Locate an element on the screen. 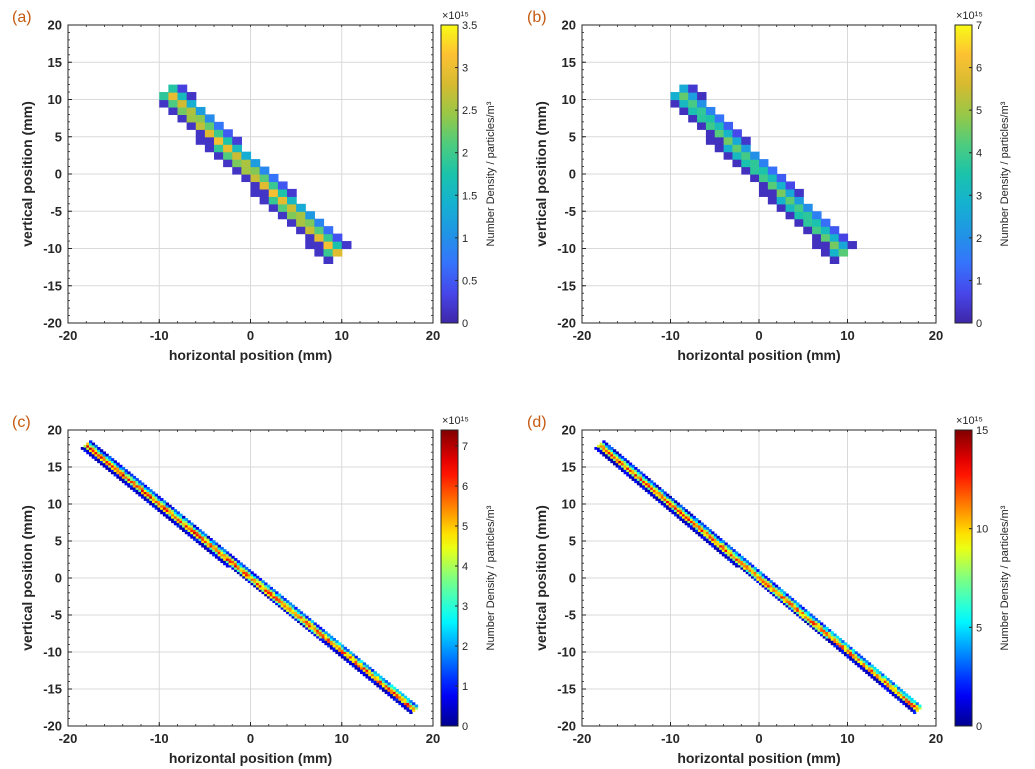  colorbar-tick-label: 6 is located at coordinates (979, 69).